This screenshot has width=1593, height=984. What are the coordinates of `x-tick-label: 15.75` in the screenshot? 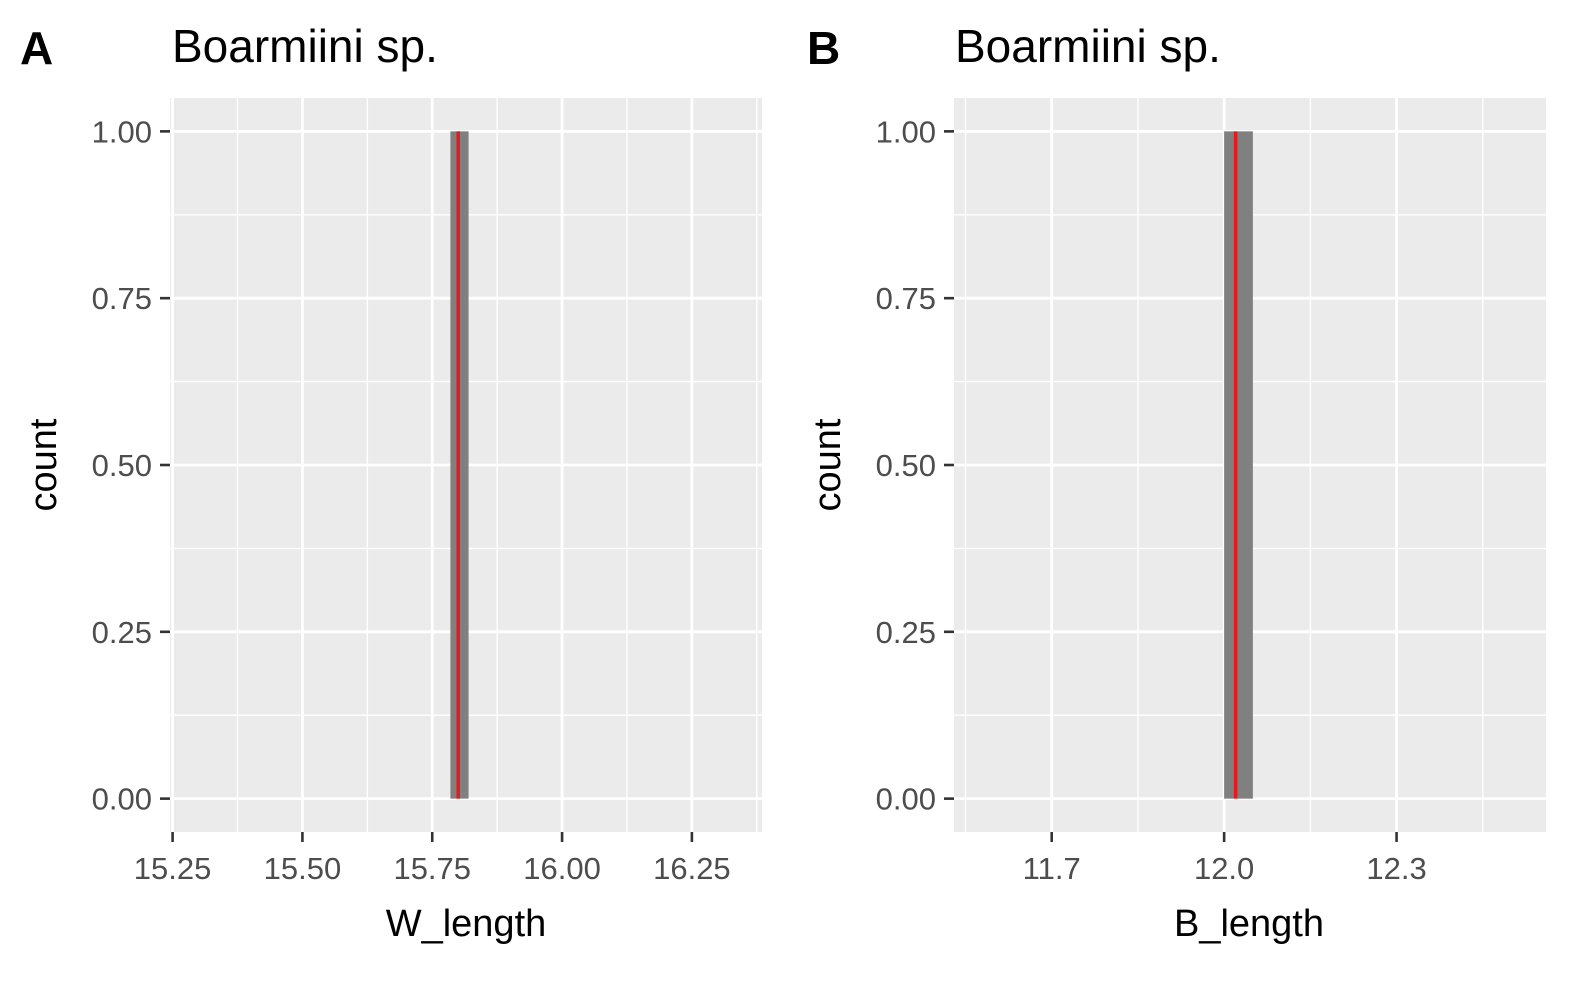 It's located at (432, 868).